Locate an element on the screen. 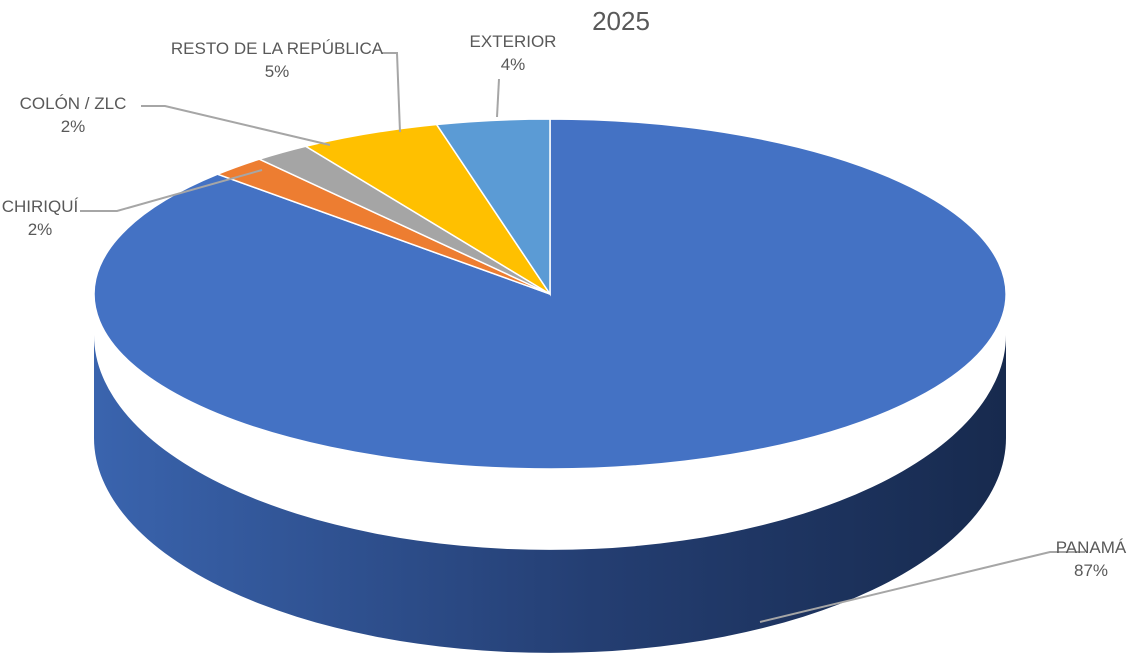 The width and height of the screenshot is (1135, 655). slice-label-chiriqui: CHIRIQUÍ is located at coordinates (40, 206).